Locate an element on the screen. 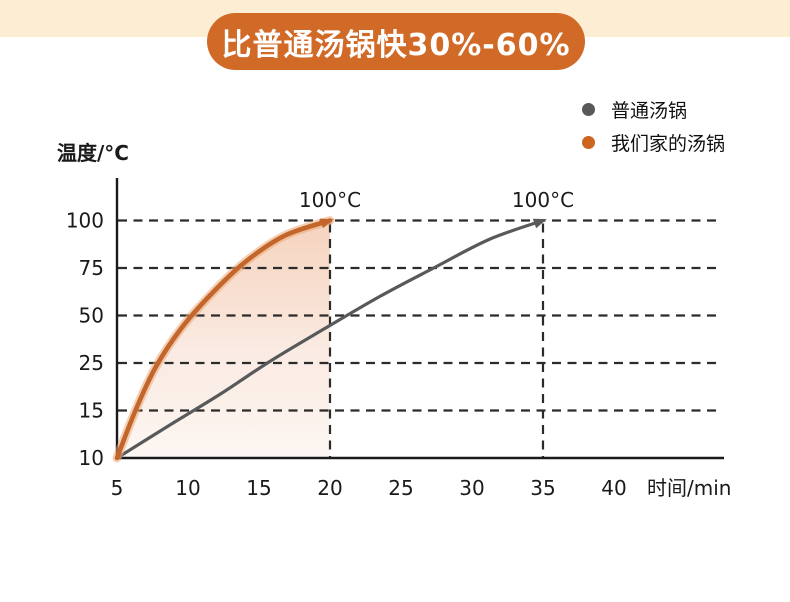 This screenshot has width=790, height=602. legend-item-ordinary-pot: 普通汤锅 is located at coordinates (653, 109).